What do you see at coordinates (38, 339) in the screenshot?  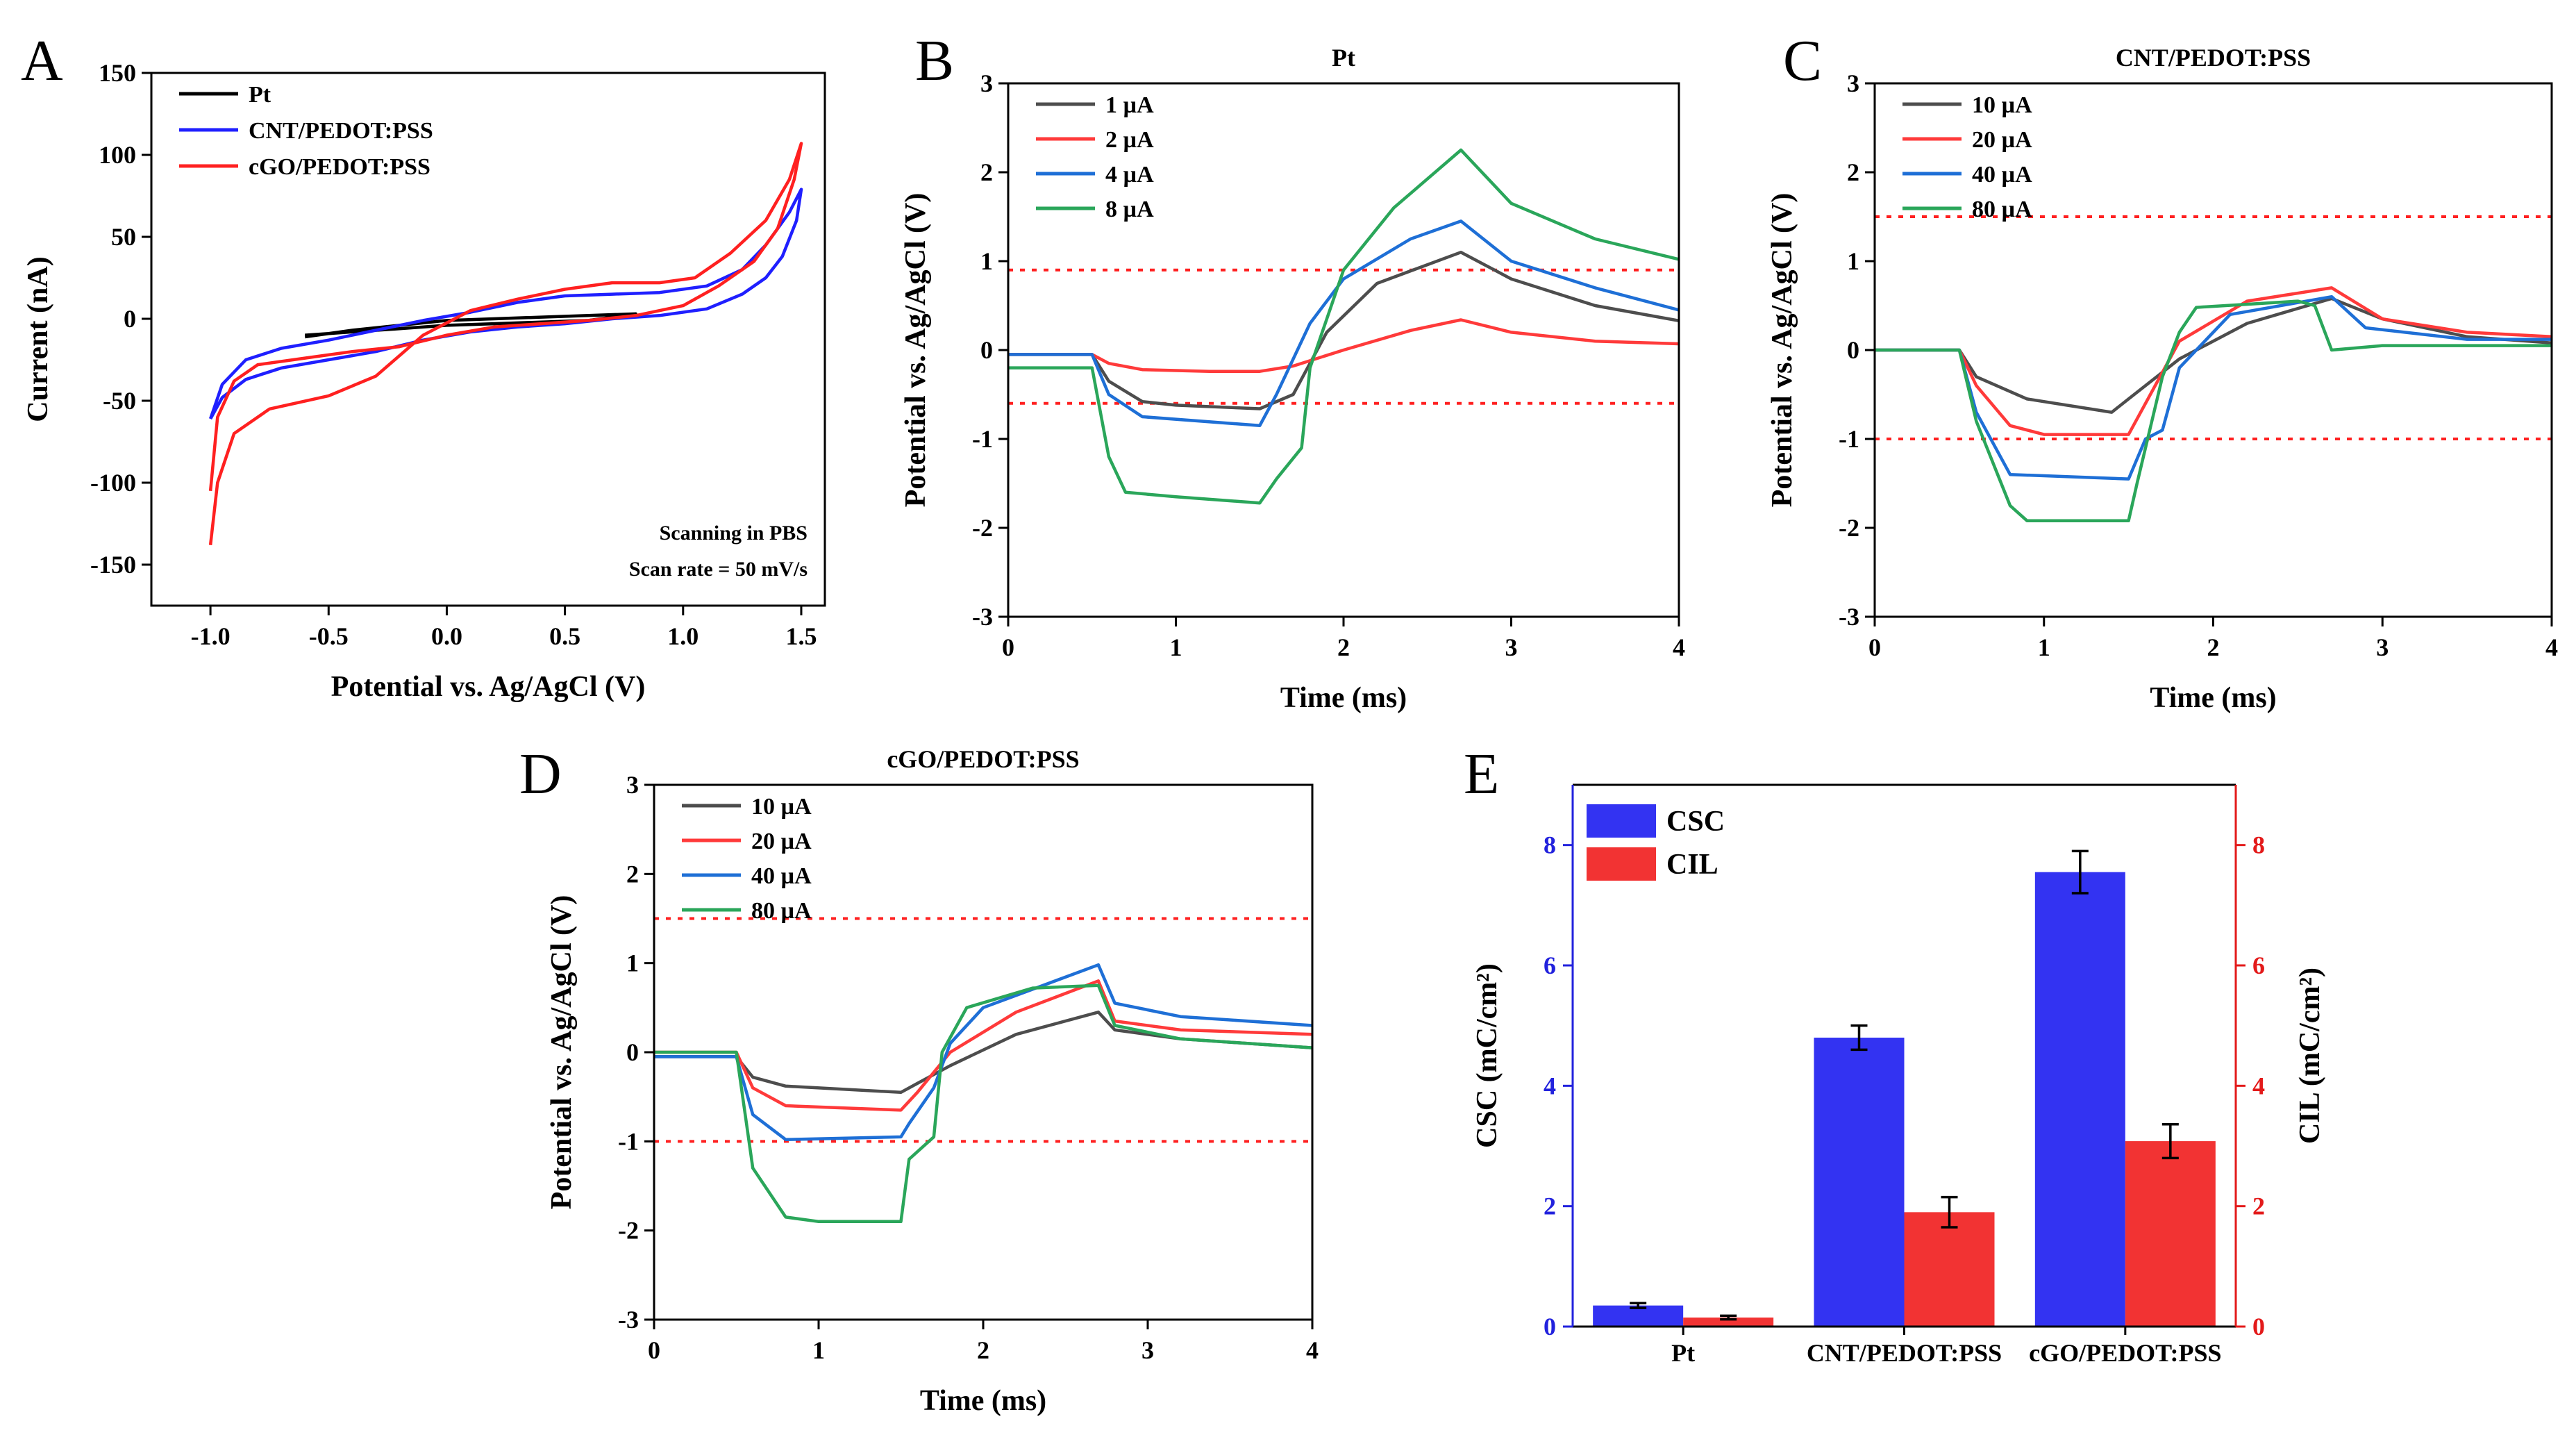 I see `y-axis-label: Current (nA)` at bounding box center [38, 339].